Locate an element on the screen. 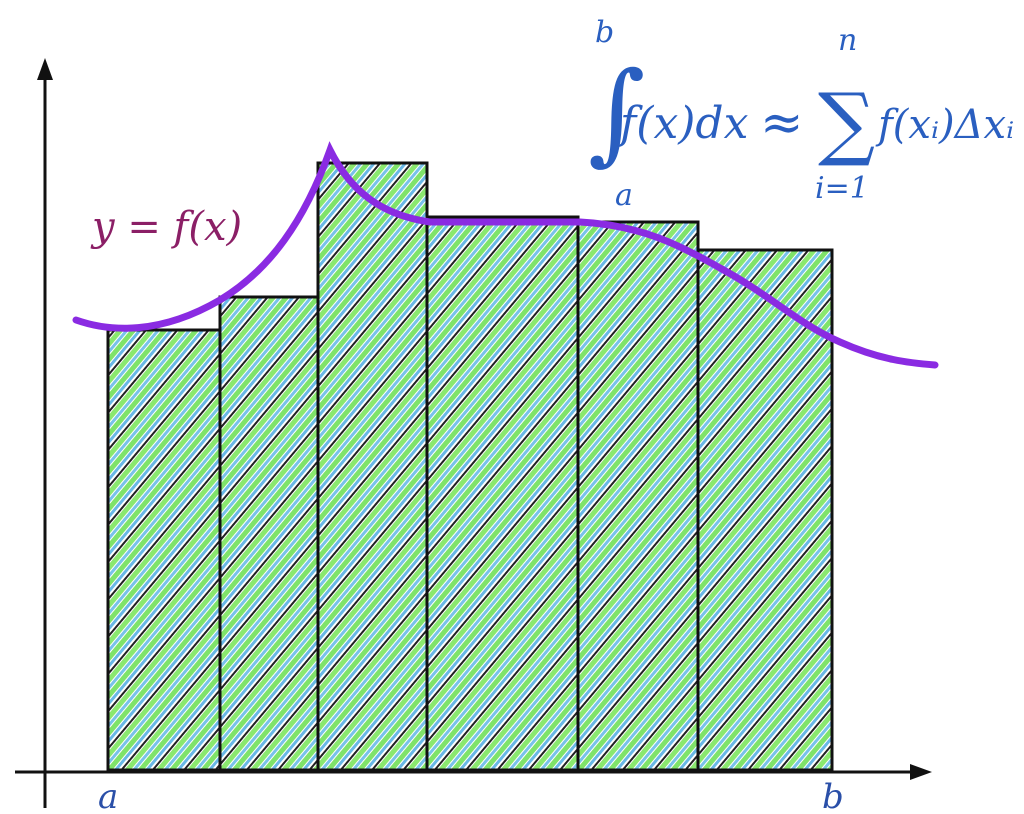 Image resolution: width=1024 pixels, height=814 pixels. integral-lower: a is located at coordinates (624, 195).